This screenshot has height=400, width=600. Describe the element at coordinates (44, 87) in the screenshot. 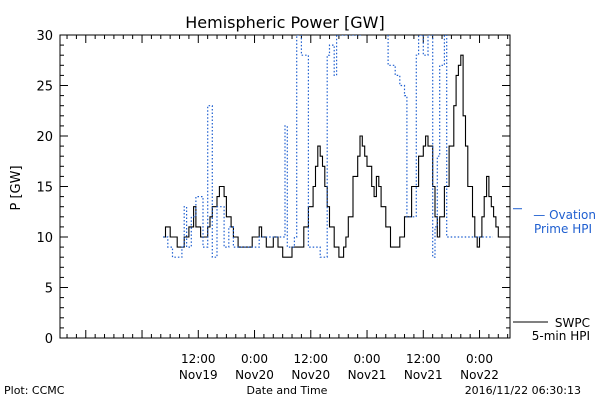

I see `y-tick-label: 25` at that location.